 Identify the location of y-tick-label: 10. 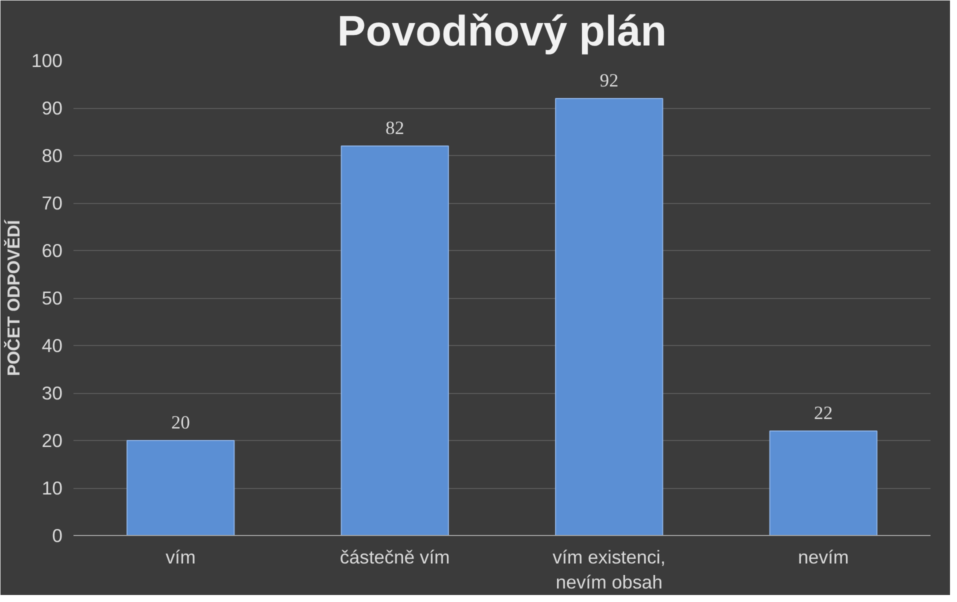
(52, 488).